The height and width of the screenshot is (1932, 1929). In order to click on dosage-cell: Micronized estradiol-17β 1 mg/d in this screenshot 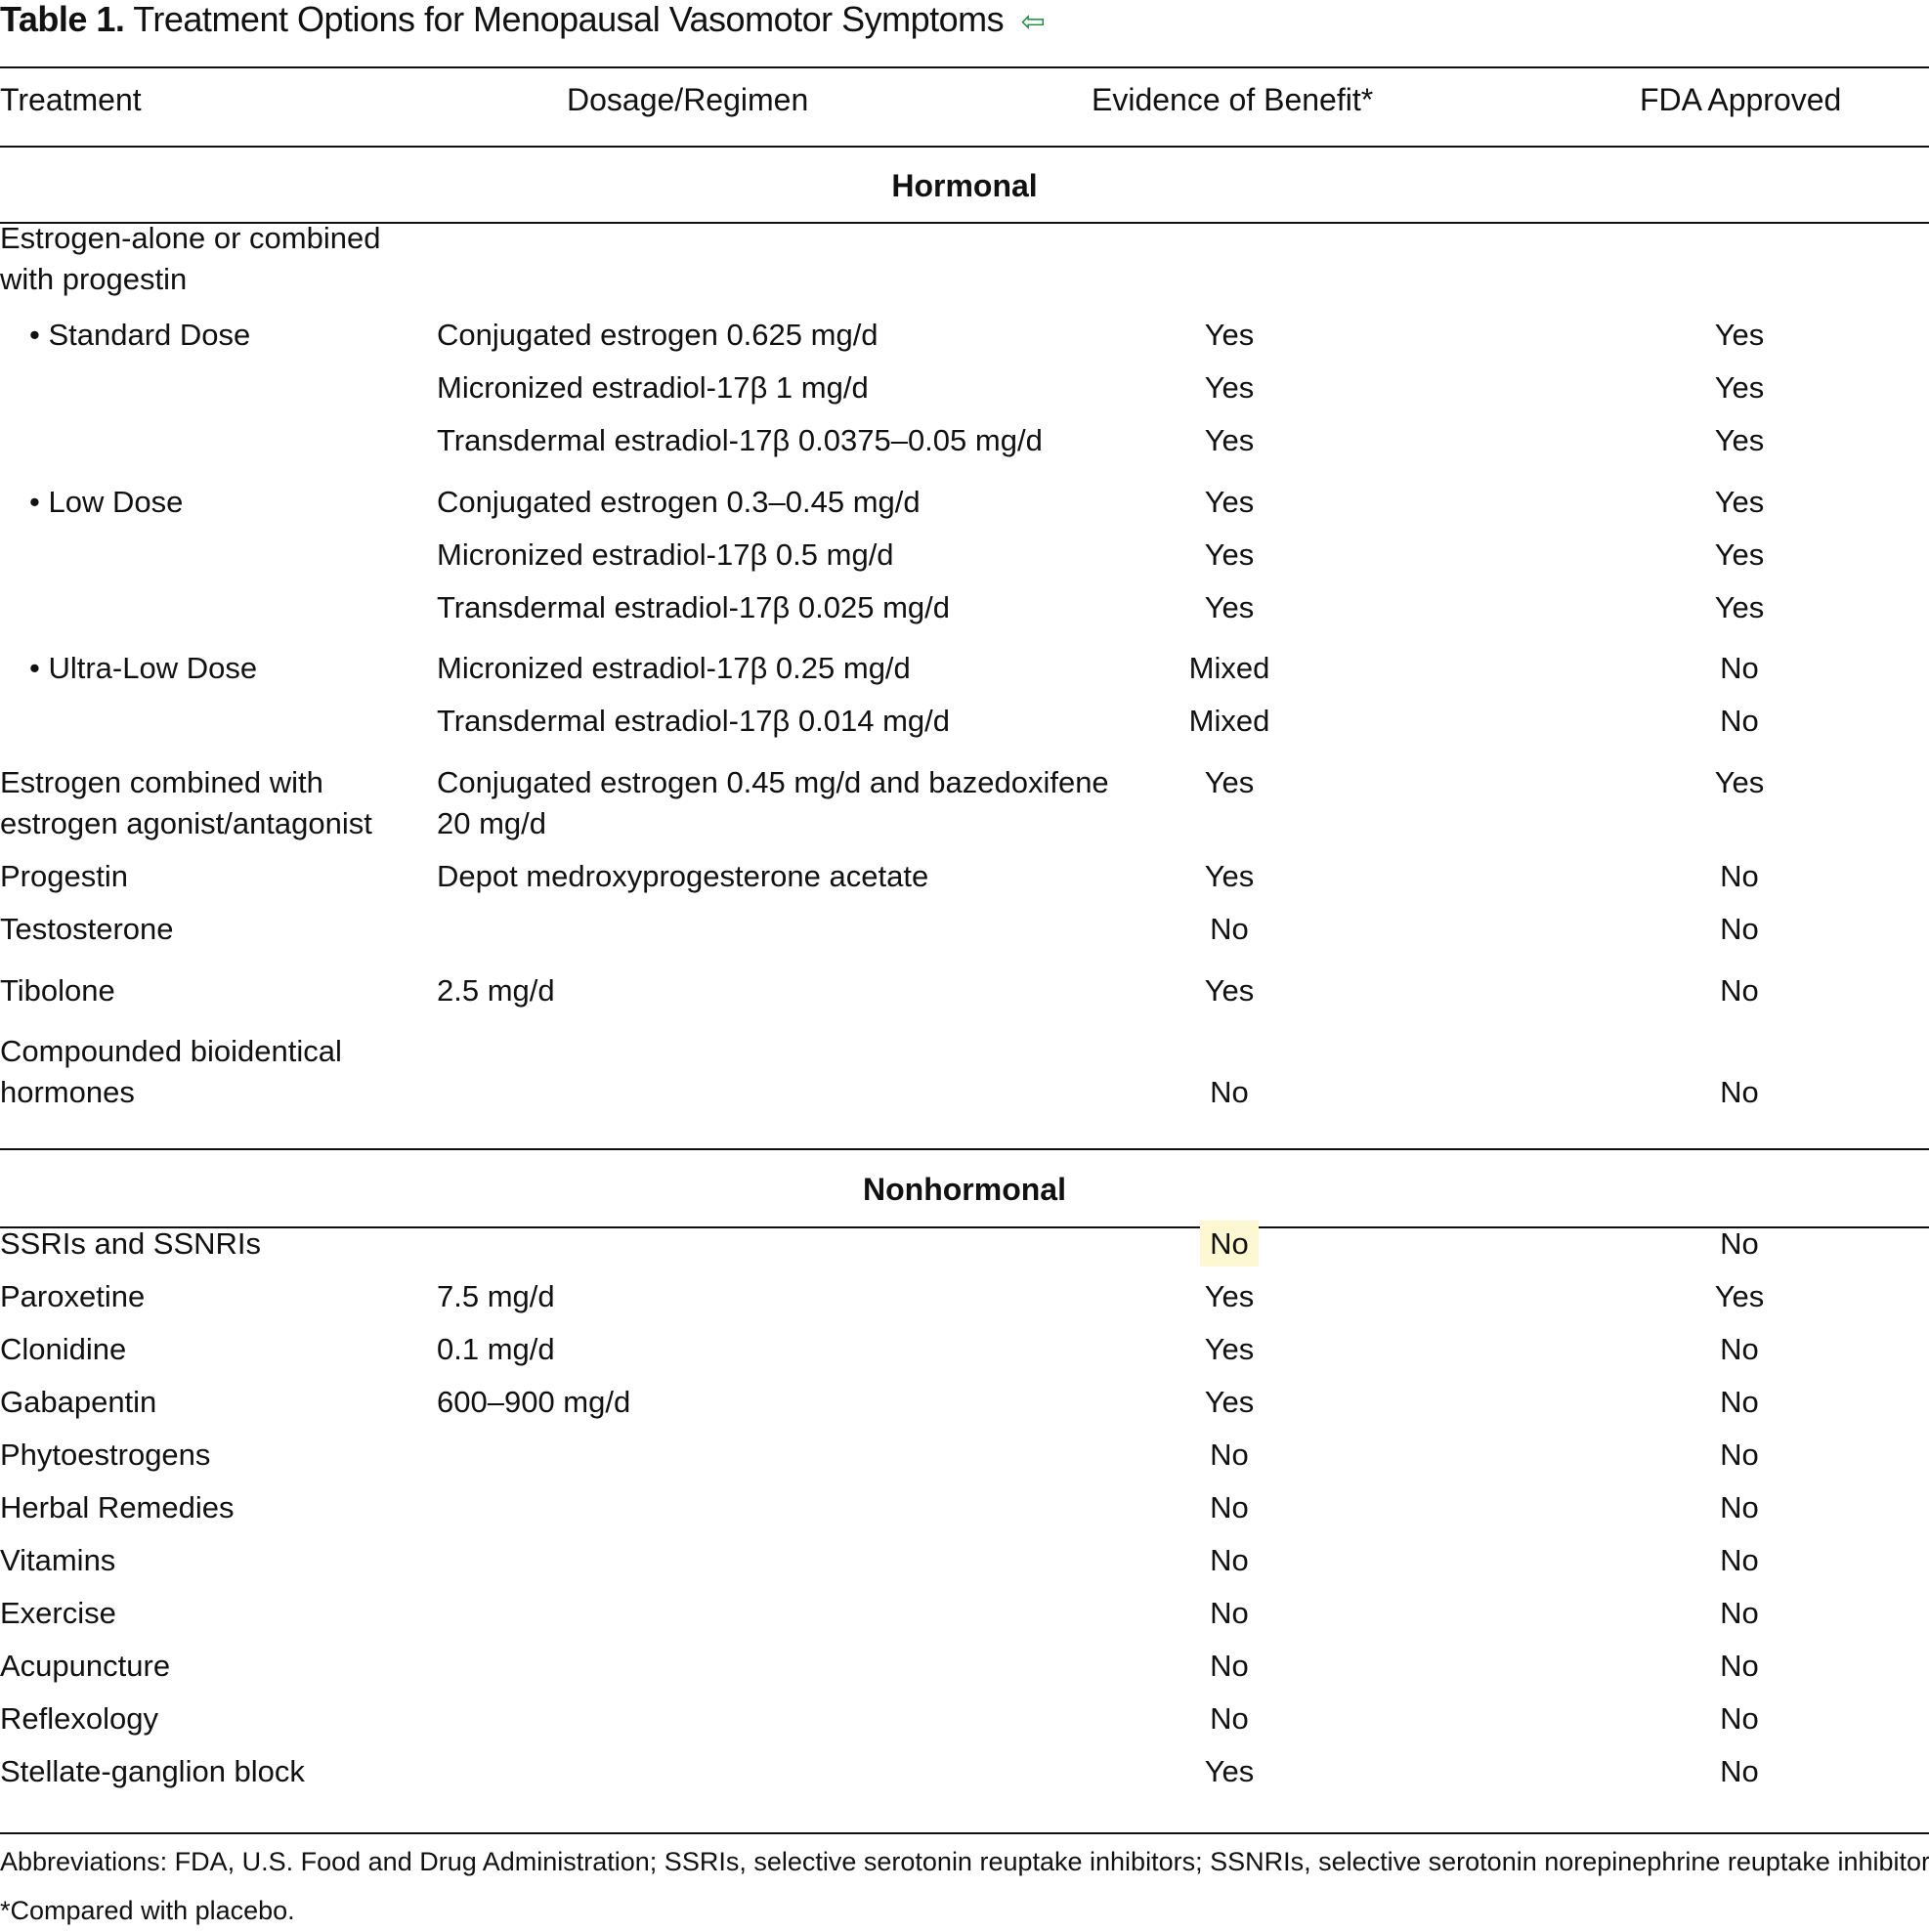, I will do `click(653, 388)`.